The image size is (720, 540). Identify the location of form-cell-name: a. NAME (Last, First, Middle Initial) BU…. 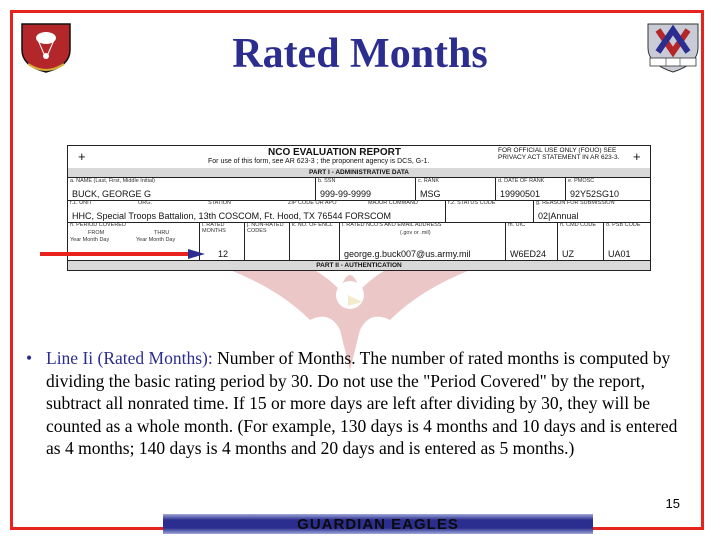
(192, 189).